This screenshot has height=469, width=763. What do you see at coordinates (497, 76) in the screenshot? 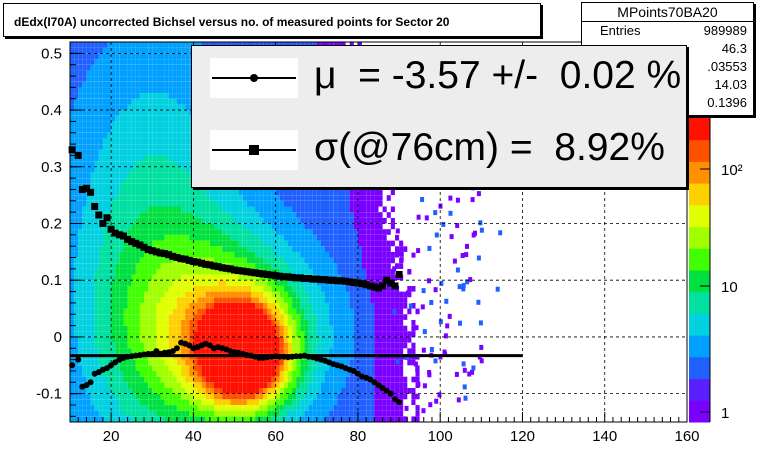
I see `legend-mu-text: μ = -3.57 +/- 0.02 %` at bounding box center [497, 76].